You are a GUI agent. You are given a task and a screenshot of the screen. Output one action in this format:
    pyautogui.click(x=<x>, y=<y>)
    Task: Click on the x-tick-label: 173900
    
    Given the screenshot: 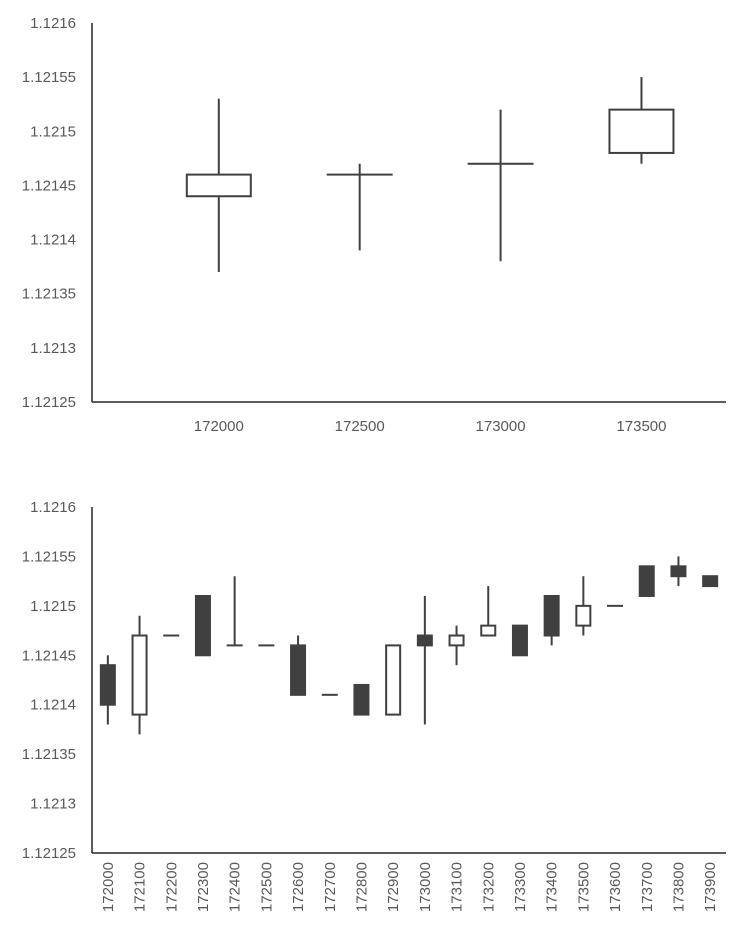 What is the action you would take?
    pyautogui.click(x=710, y=887)
    